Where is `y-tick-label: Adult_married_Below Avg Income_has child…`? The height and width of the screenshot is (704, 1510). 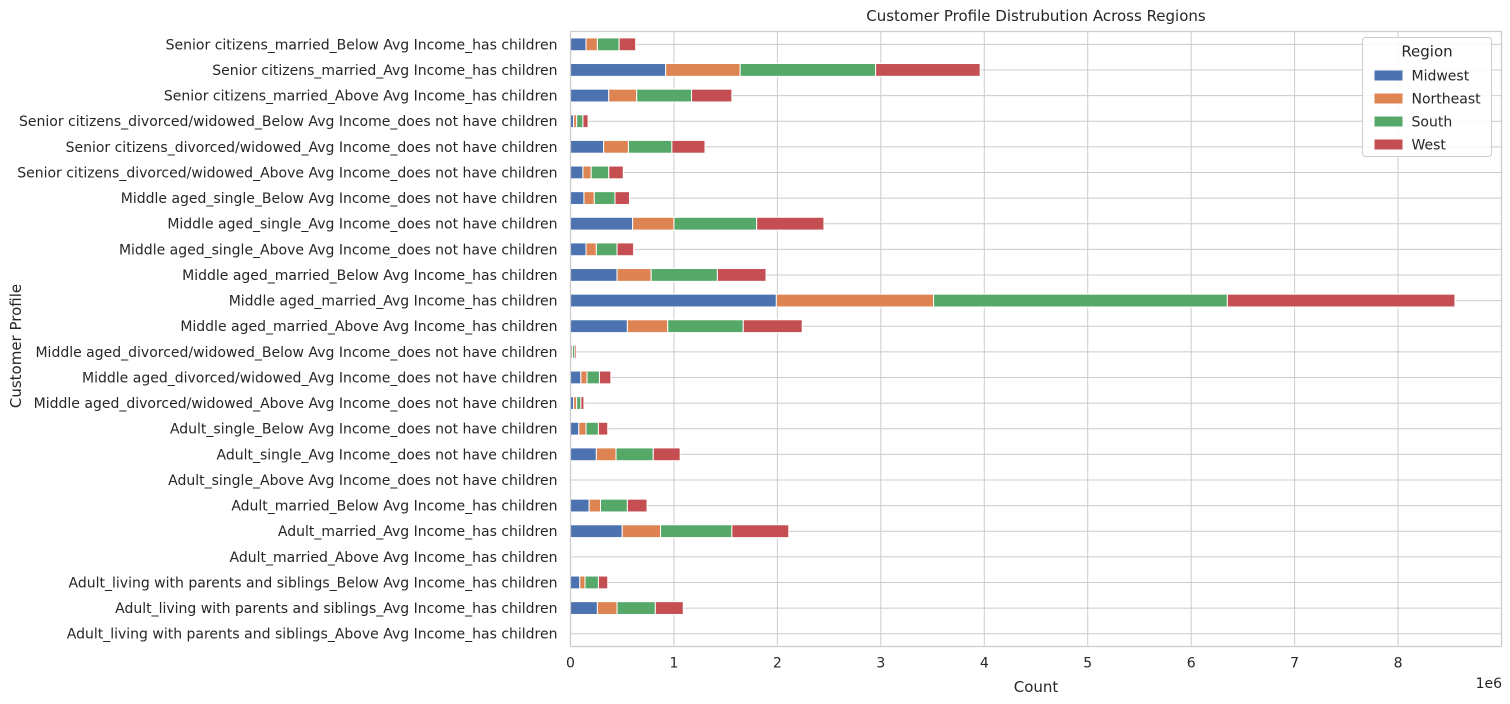 y-tick-label: Adult_married_Below Avg Income_has child… is located at coordinates (394, 507).